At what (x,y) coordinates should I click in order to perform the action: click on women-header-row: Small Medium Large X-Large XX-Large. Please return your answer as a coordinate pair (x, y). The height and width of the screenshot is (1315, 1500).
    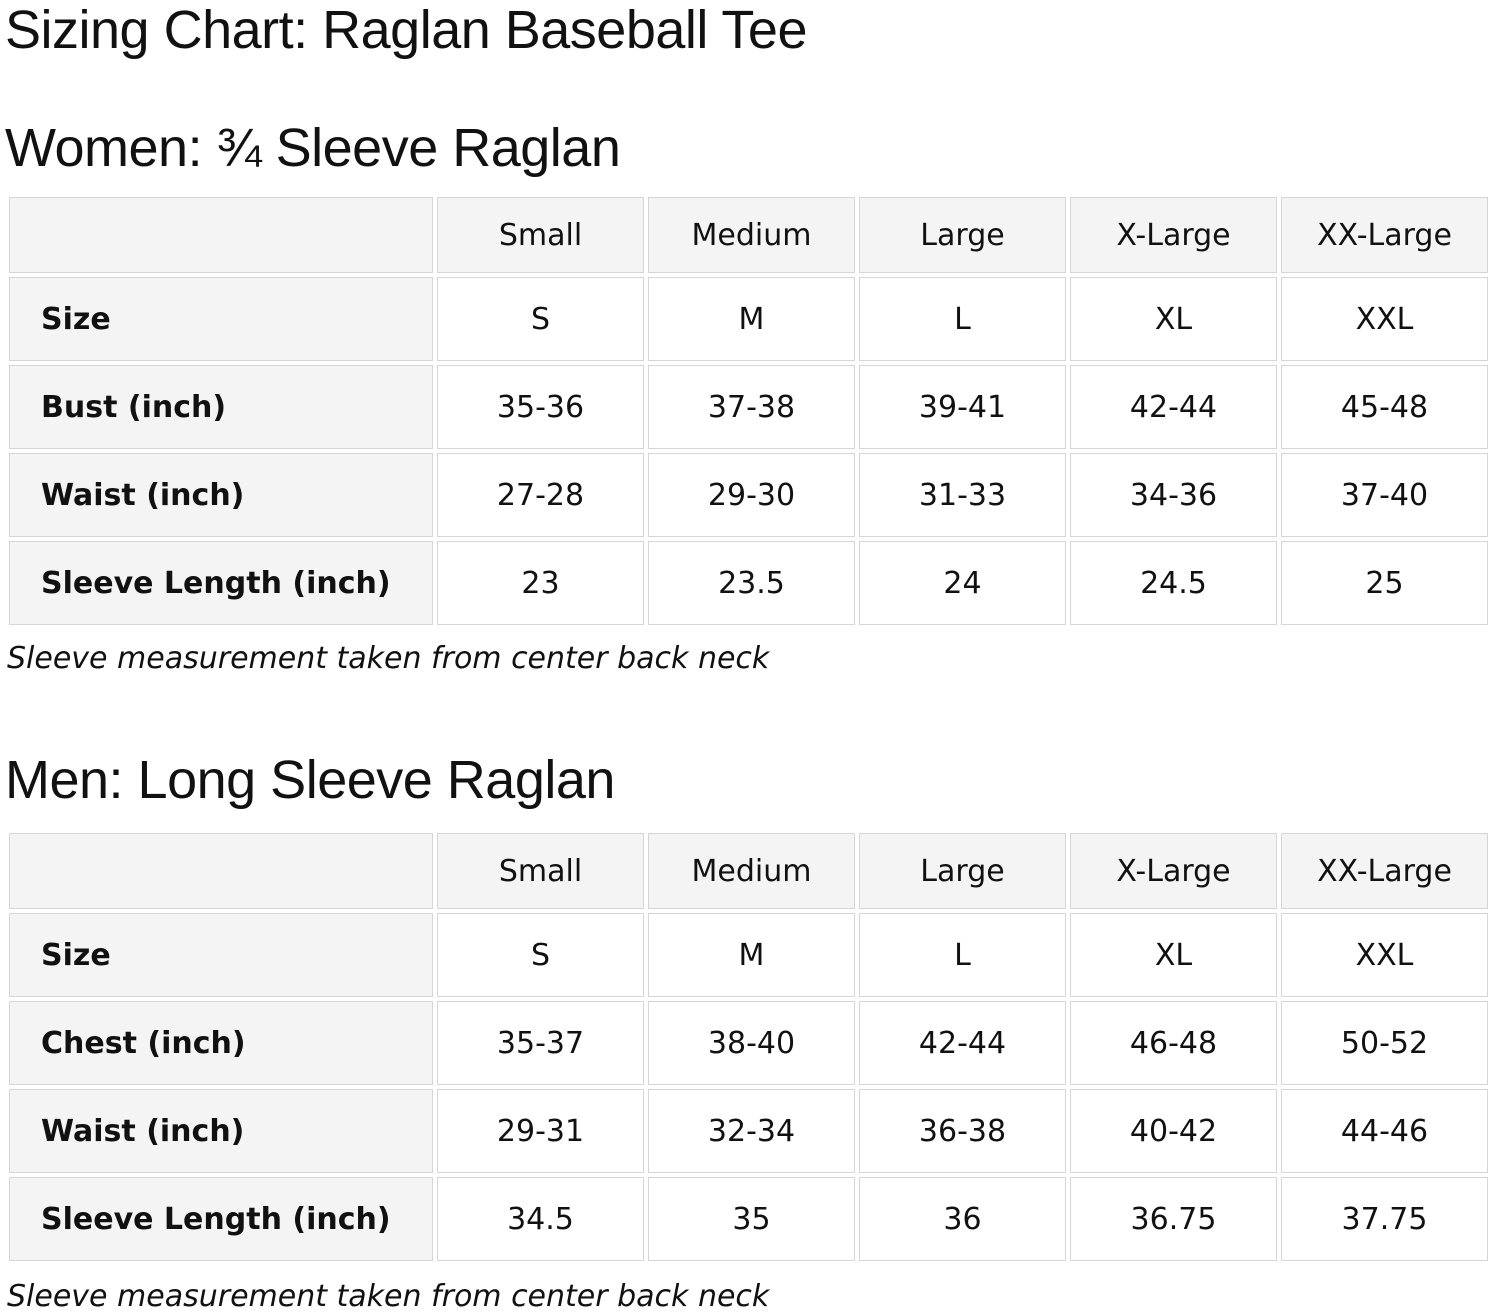
    Looking at the image, I should click on (748, 235).